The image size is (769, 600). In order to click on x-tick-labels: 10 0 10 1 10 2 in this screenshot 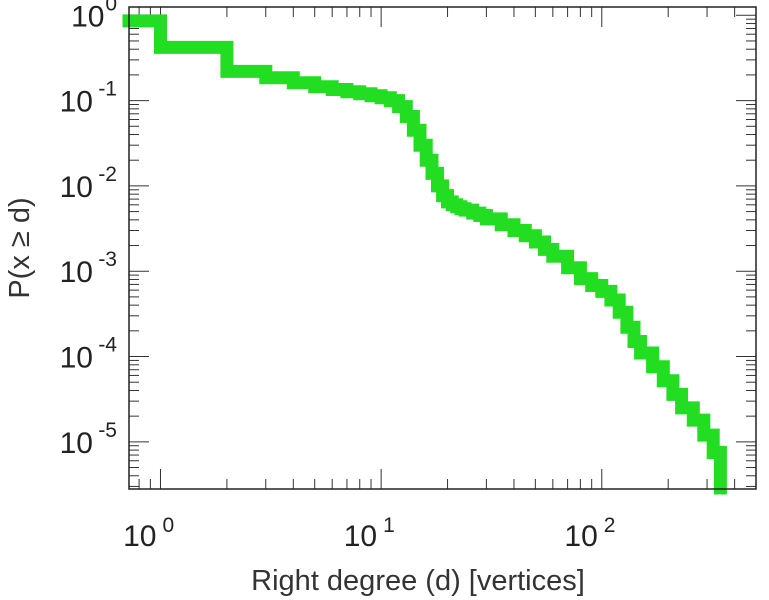, I will do `click(369, 533)`.